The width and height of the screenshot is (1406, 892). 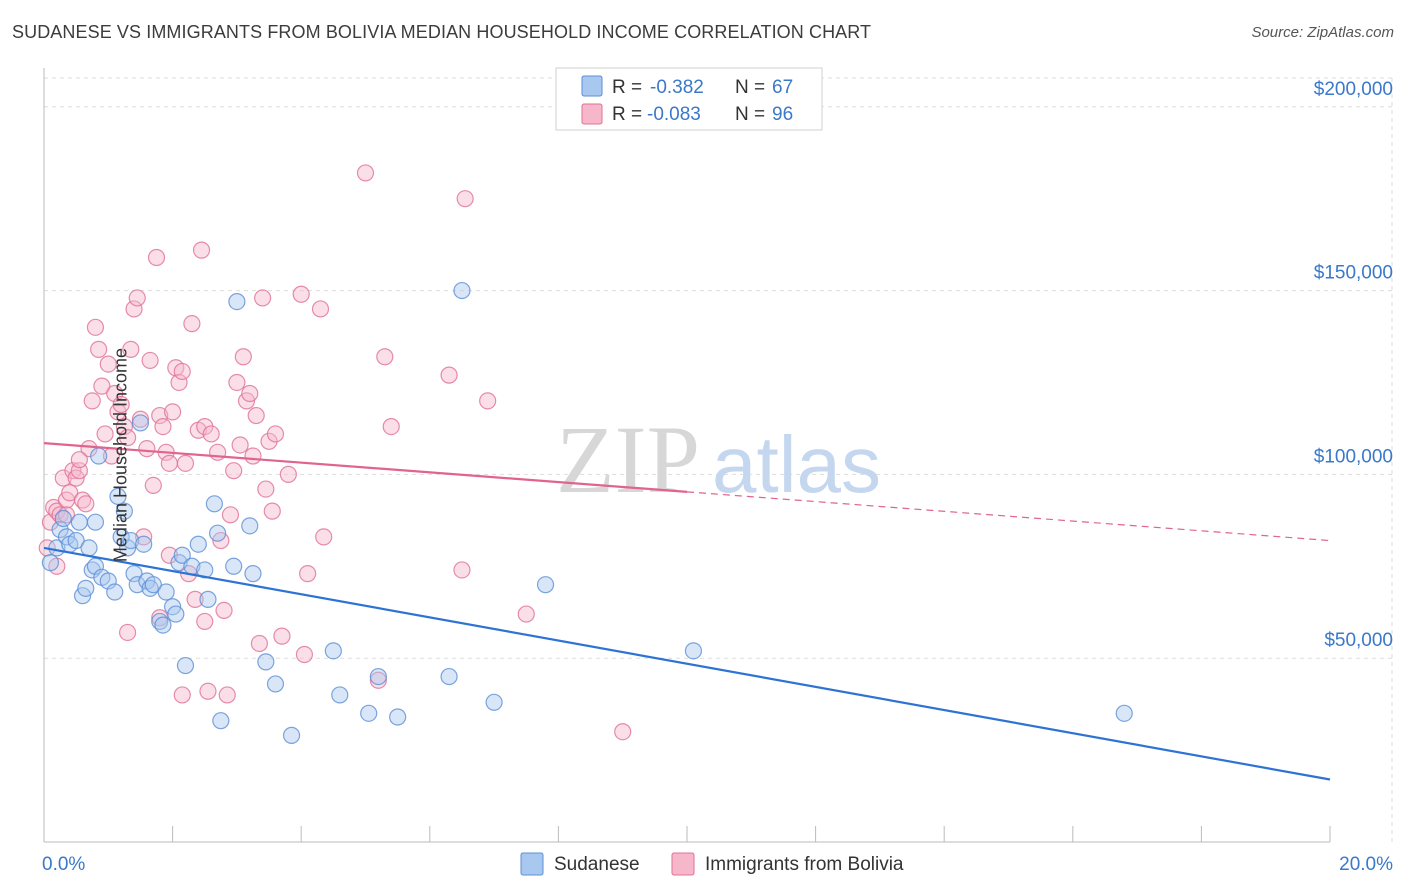 I want to click on stats-r-label-bolivia: R =, so click(x=627, y=114).